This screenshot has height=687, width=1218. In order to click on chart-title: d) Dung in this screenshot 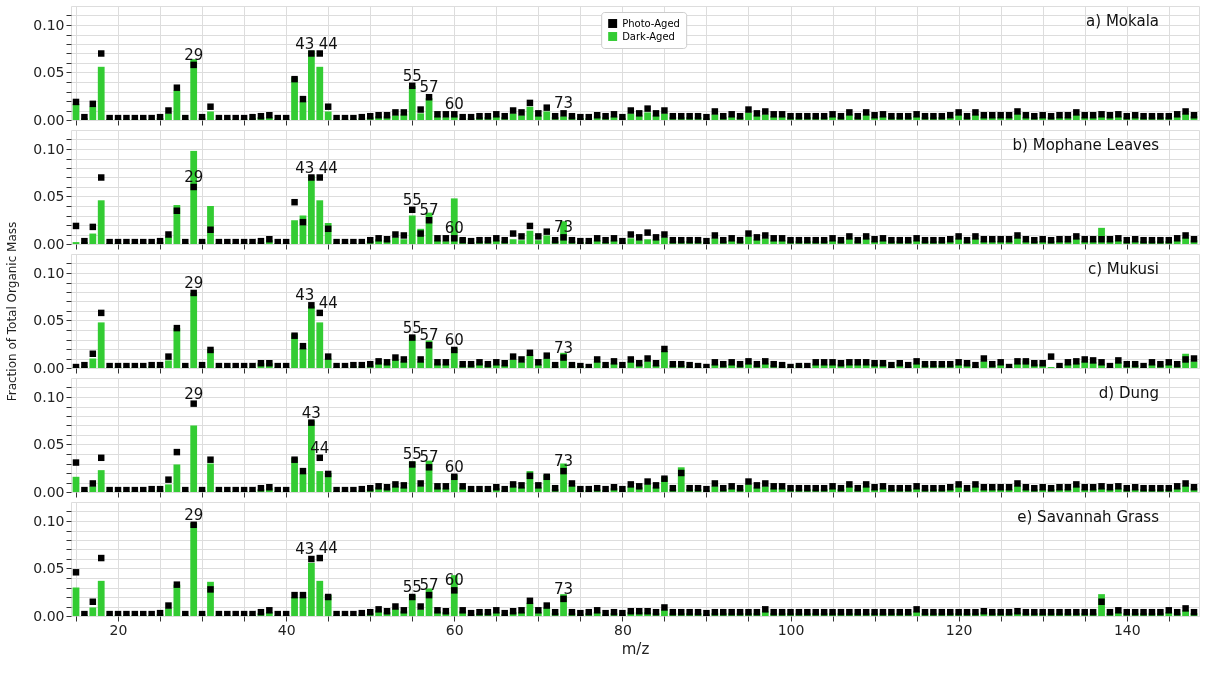, I will do `click(1128, 393)`.